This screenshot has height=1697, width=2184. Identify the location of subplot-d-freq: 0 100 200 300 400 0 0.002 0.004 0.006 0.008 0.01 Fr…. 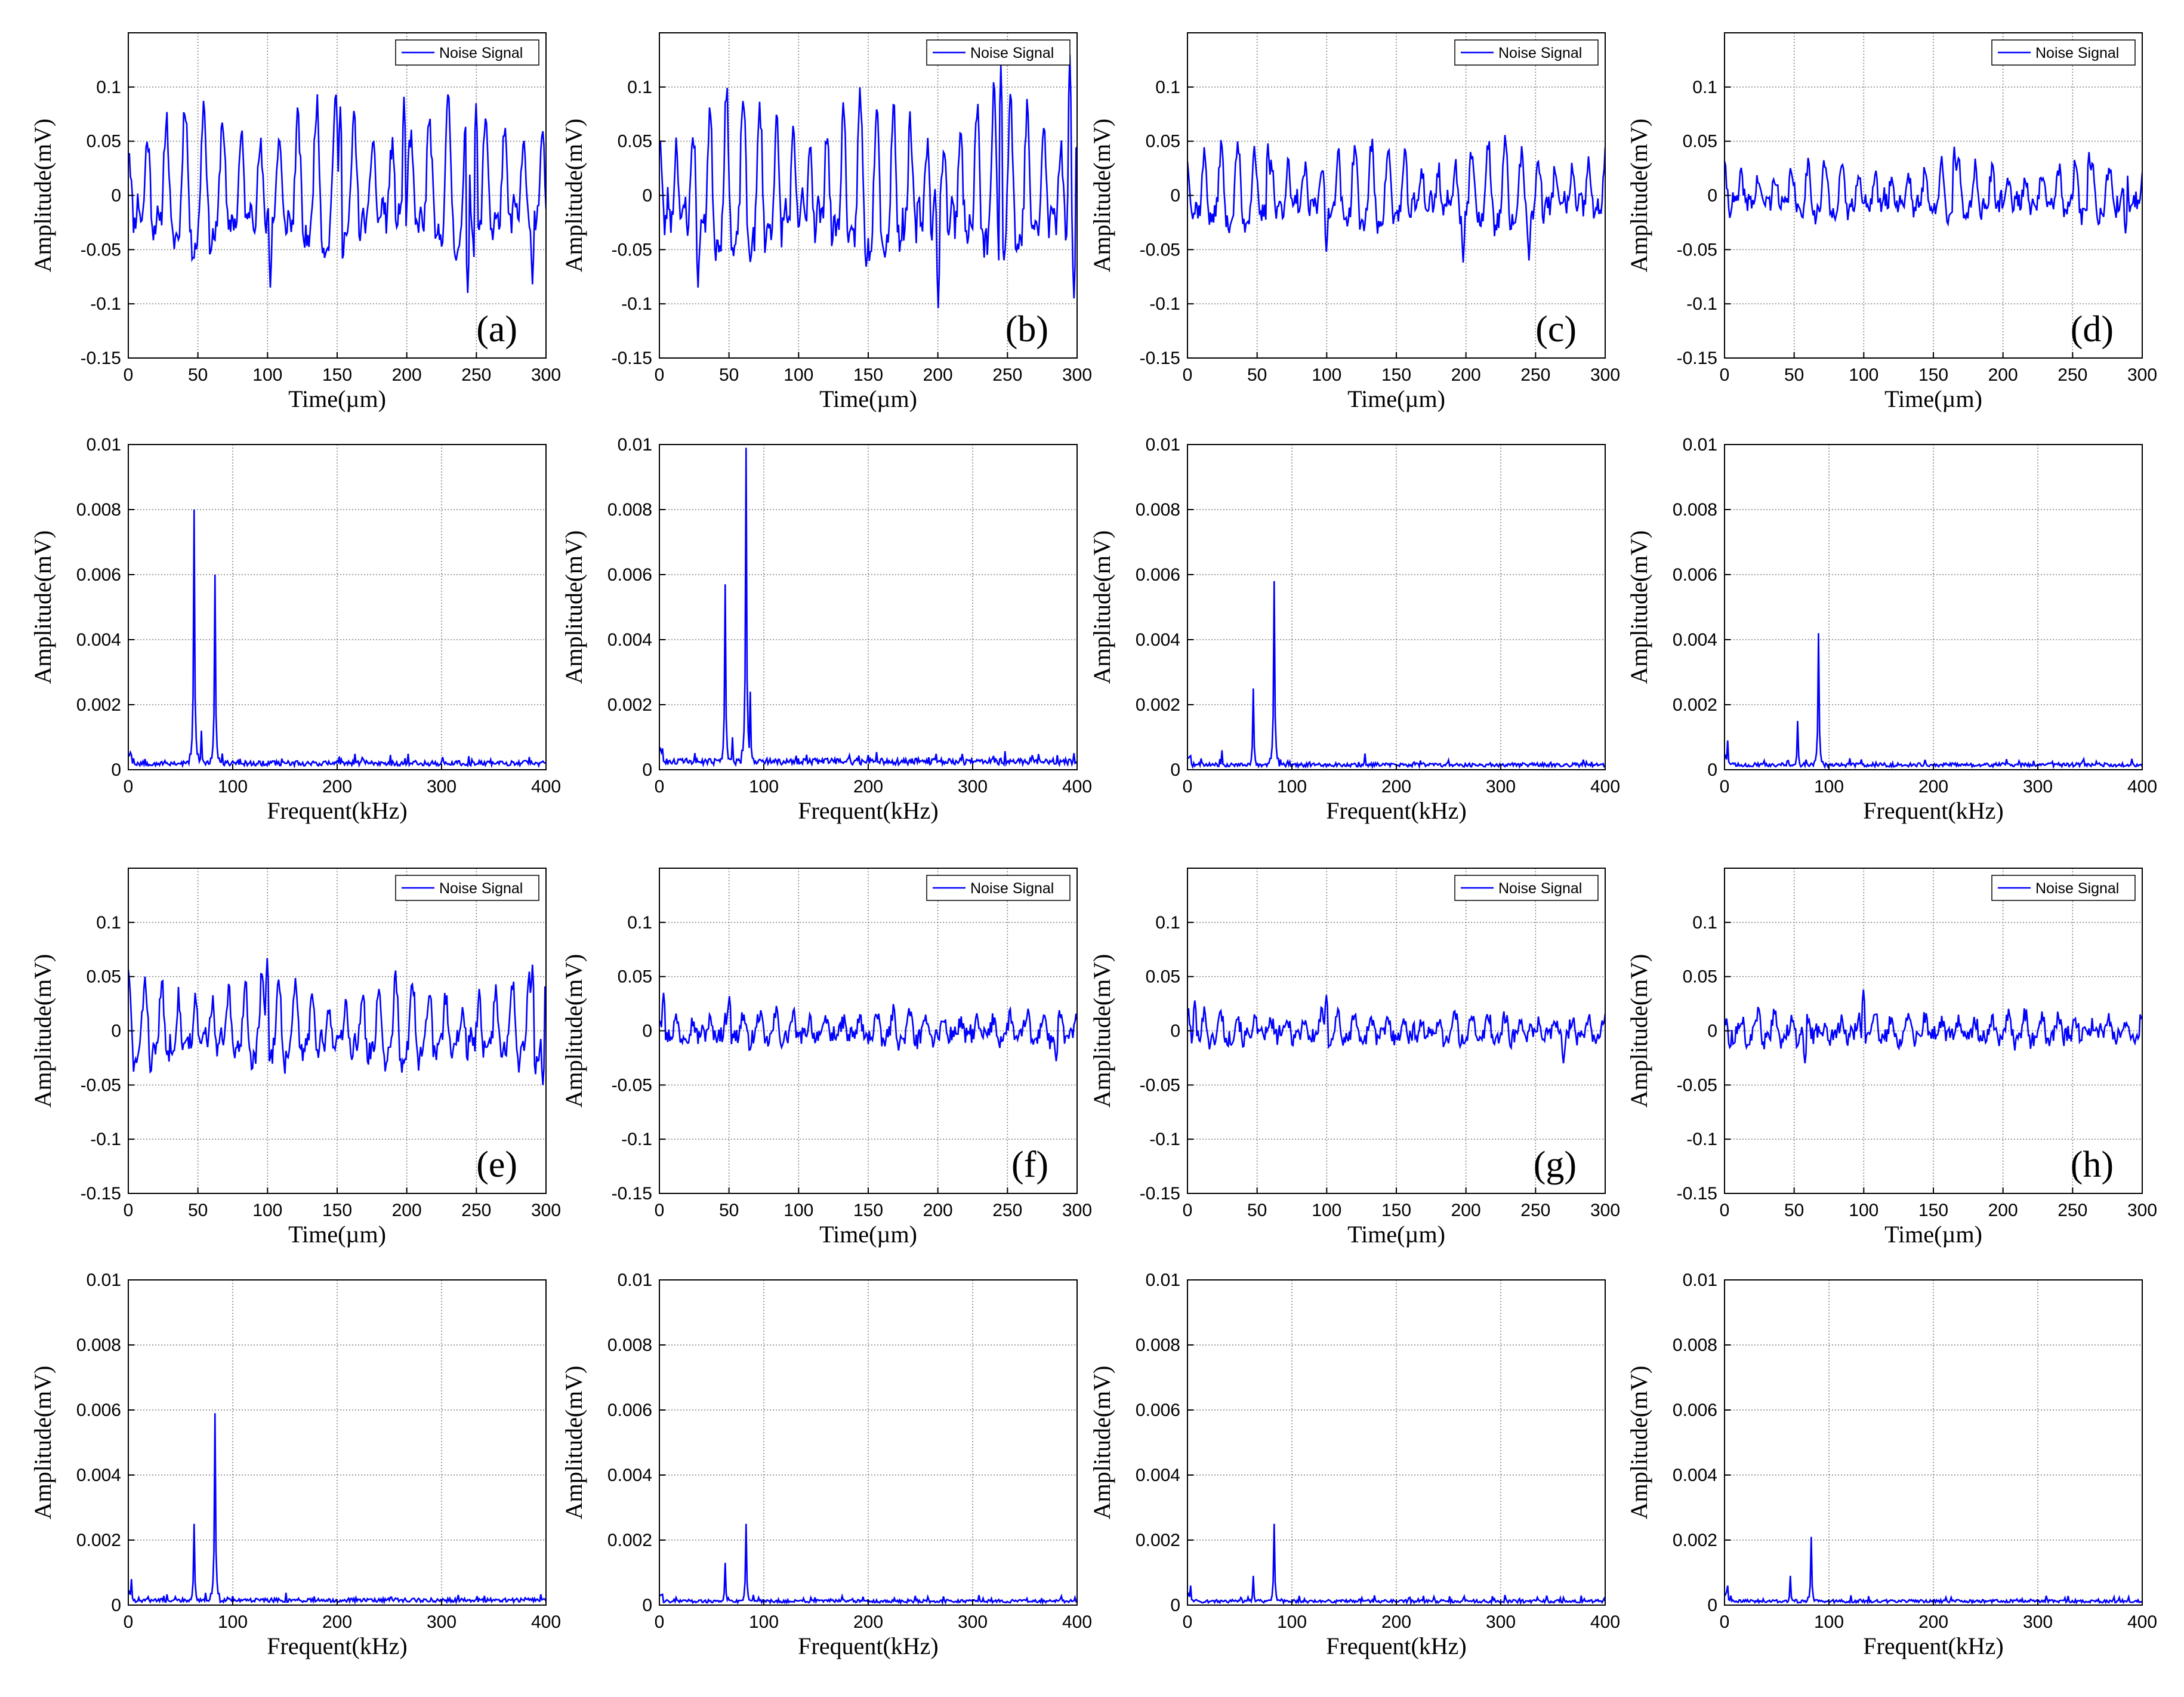
(1891, 630).